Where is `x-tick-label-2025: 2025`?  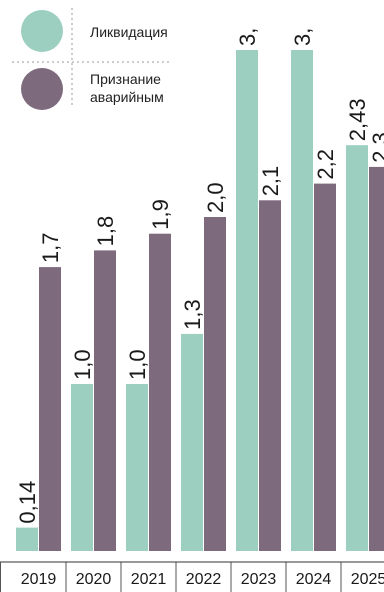 x-tick-label-2025: 2025 is located at coordinates (367, 579).